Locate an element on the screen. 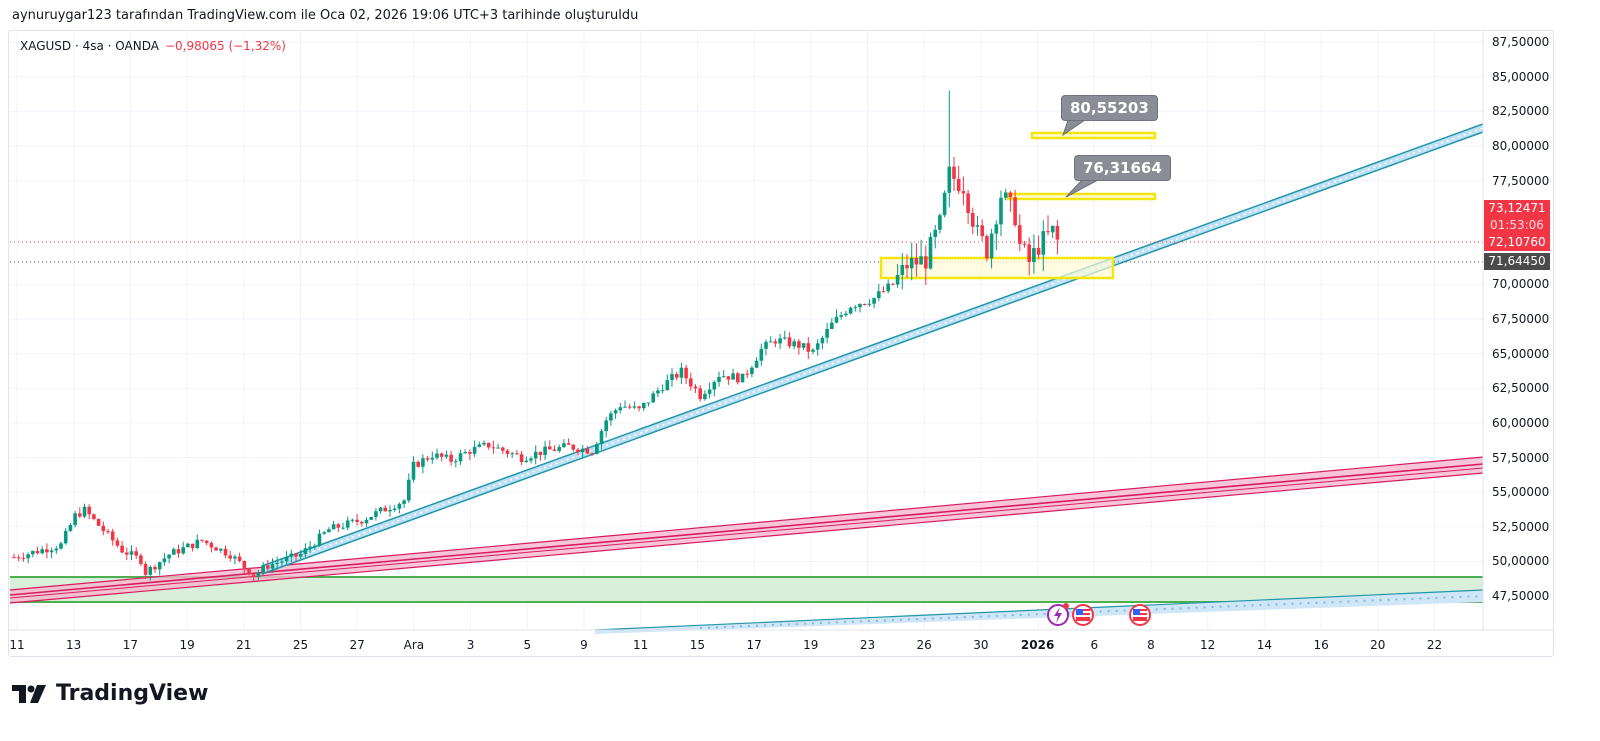 Image resolution: width=1600 pixels, height=741 pixels. symbol-legend: XAGUSD · 4sa · OANDA −0,98065 (−1,32%) is located at coordinates (153, 46).